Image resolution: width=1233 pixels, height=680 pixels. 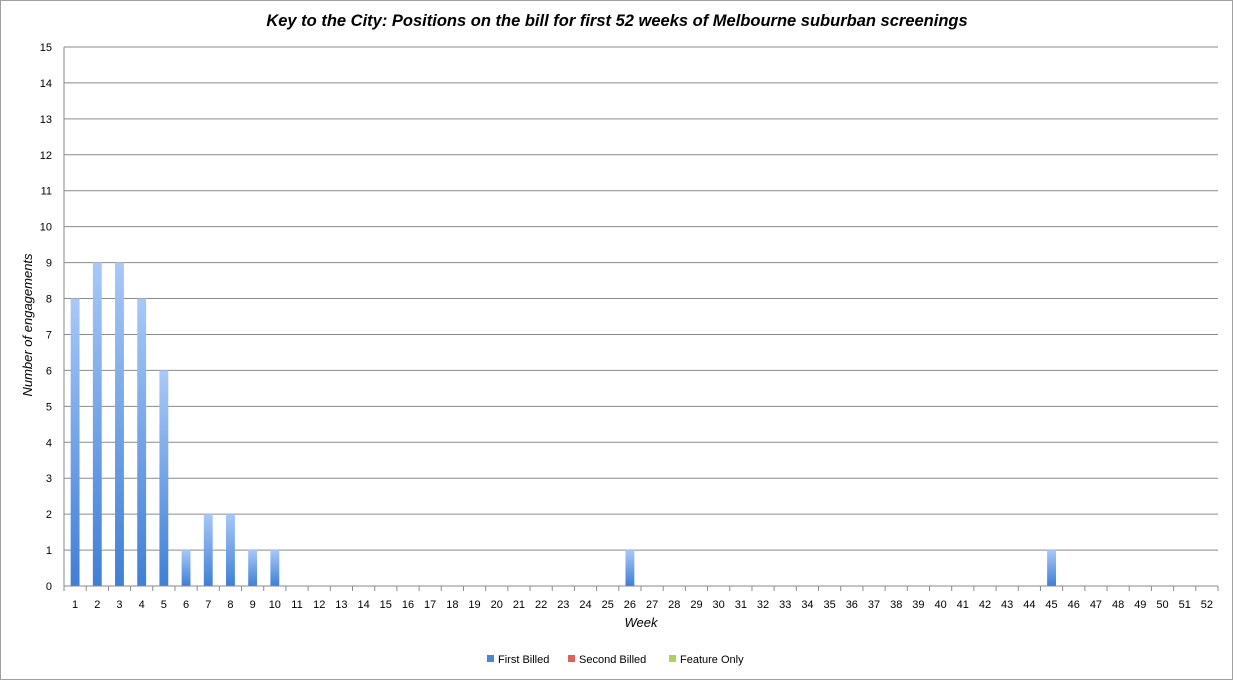 I want to click on x-tick-label: 14, so click(x=363, y=605).